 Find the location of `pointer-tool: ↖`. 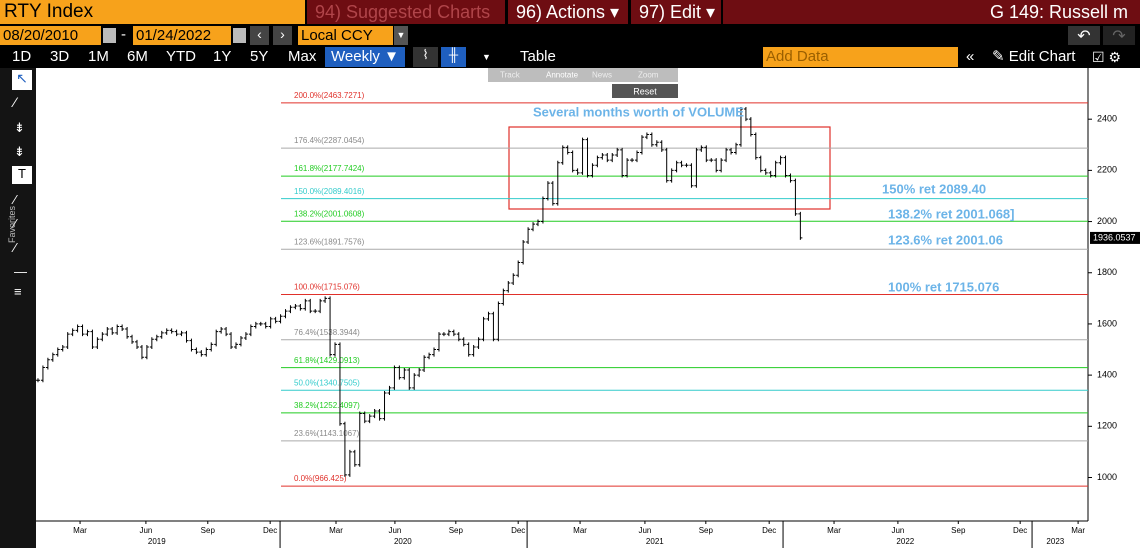

pointer-tool: ↖ is located at coordinates (22, 80).